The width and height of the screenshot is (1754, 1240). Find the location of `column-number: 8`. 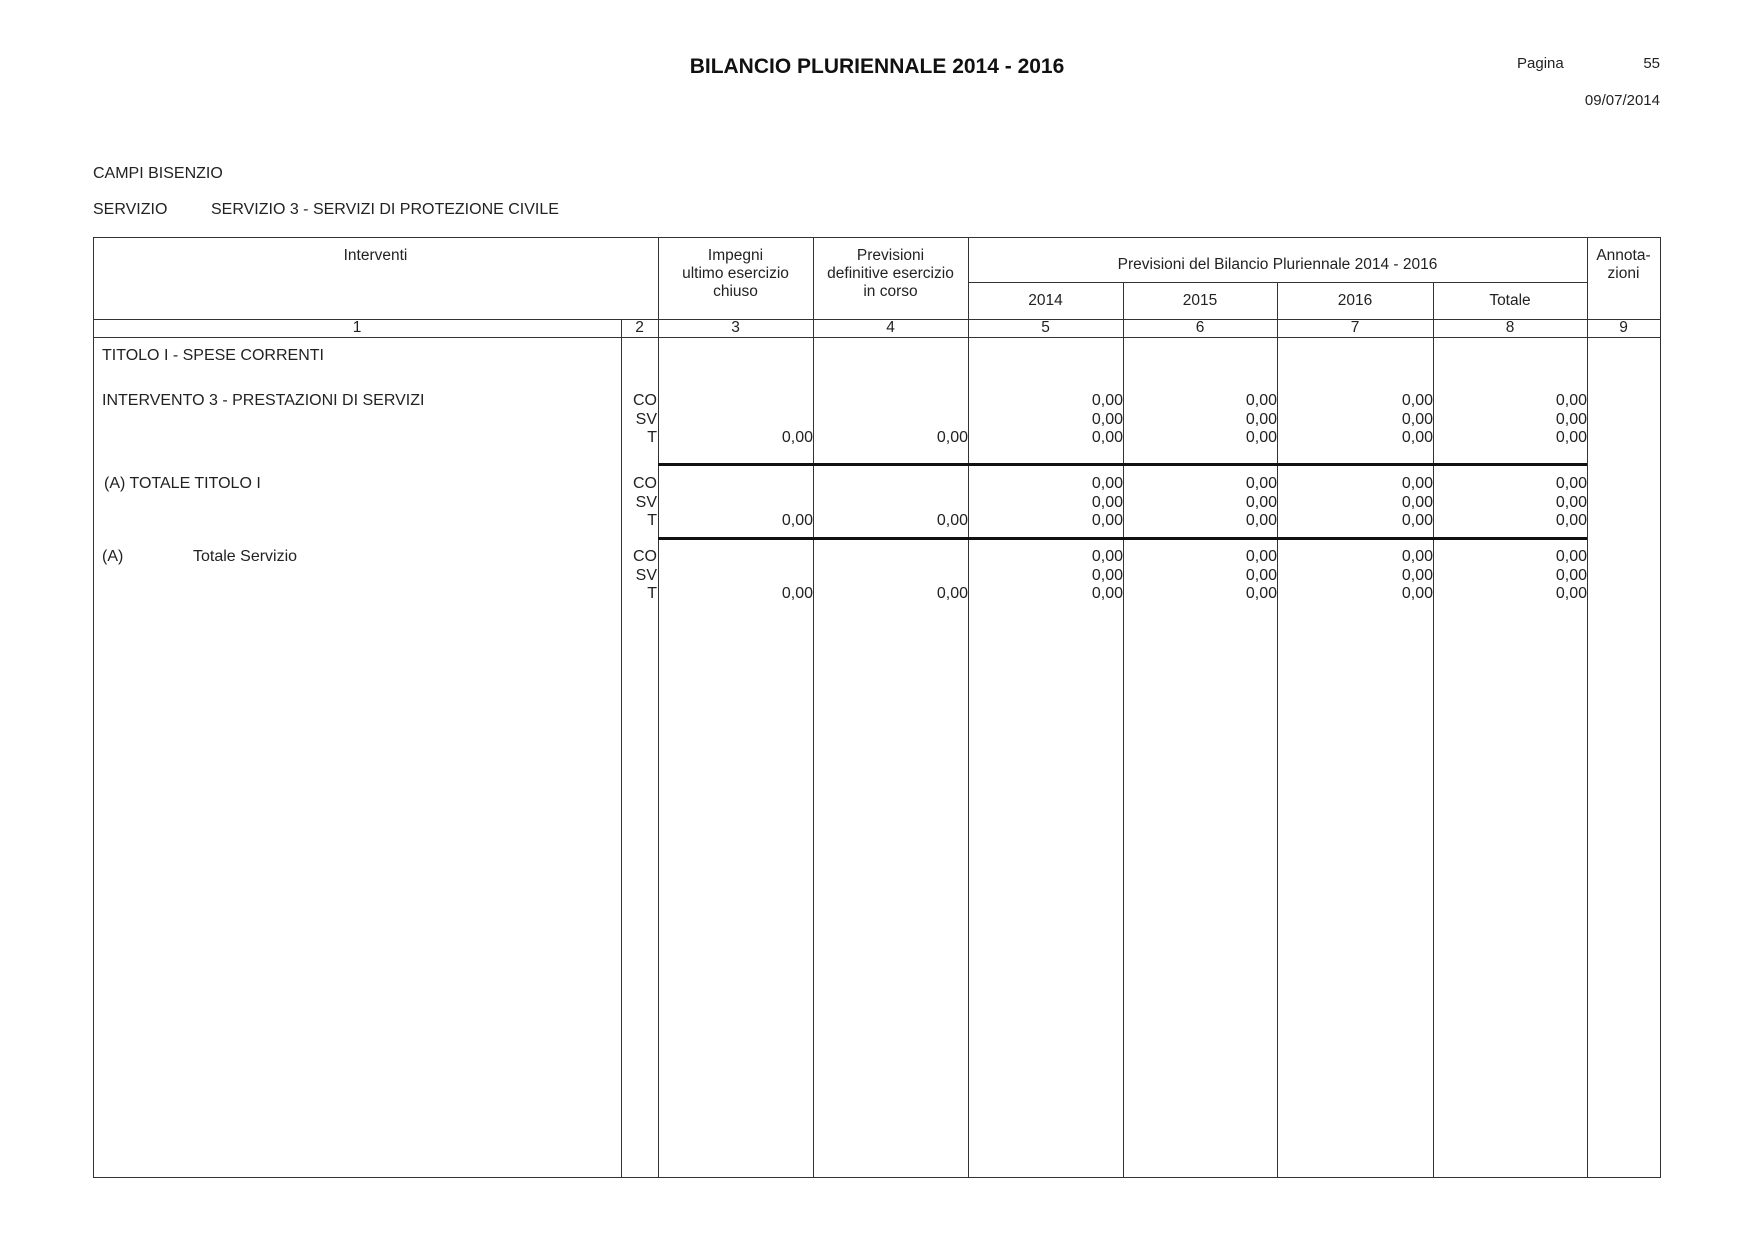

column-number: 8 is located at coordinates (1510, 327).